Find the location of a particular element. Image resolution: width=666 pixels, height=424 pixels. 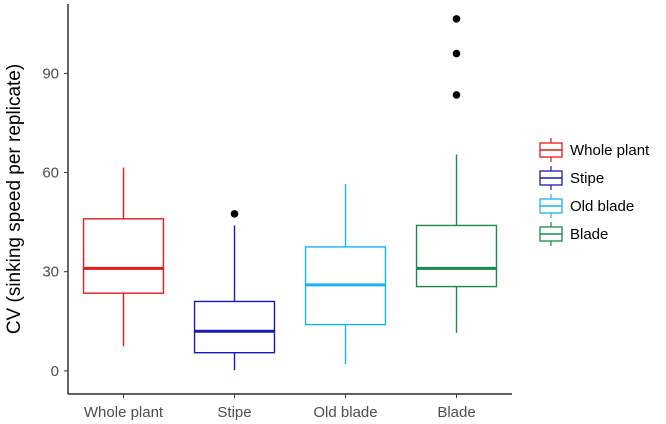

legend-item: Whole plant is located at coordinates (594, 150).